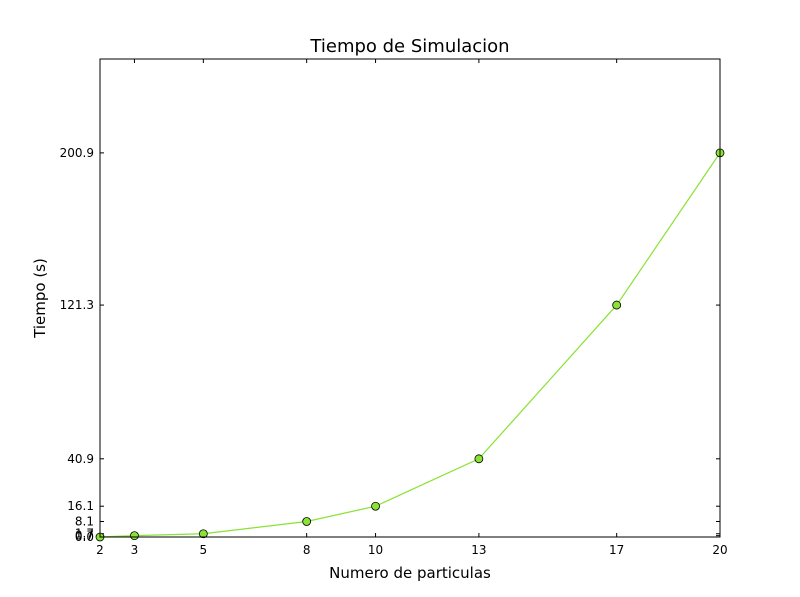 The height and width of the screenshot is (597, 800). I want to click on y-axis-label: Tiempo (s), so click(40, 298).